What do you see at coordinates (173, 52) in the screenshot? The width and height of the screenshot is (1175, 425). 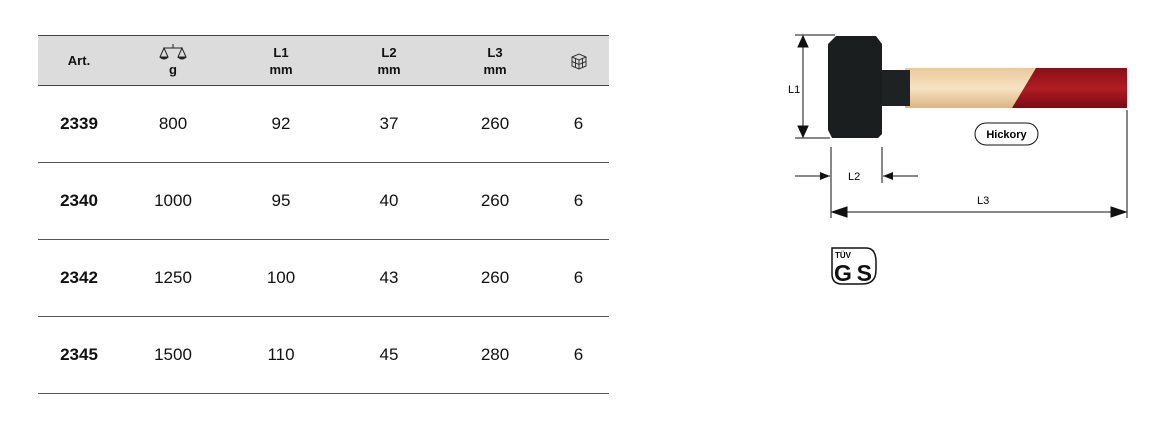 I see `scale-icon` at bounding box center [173, 52].